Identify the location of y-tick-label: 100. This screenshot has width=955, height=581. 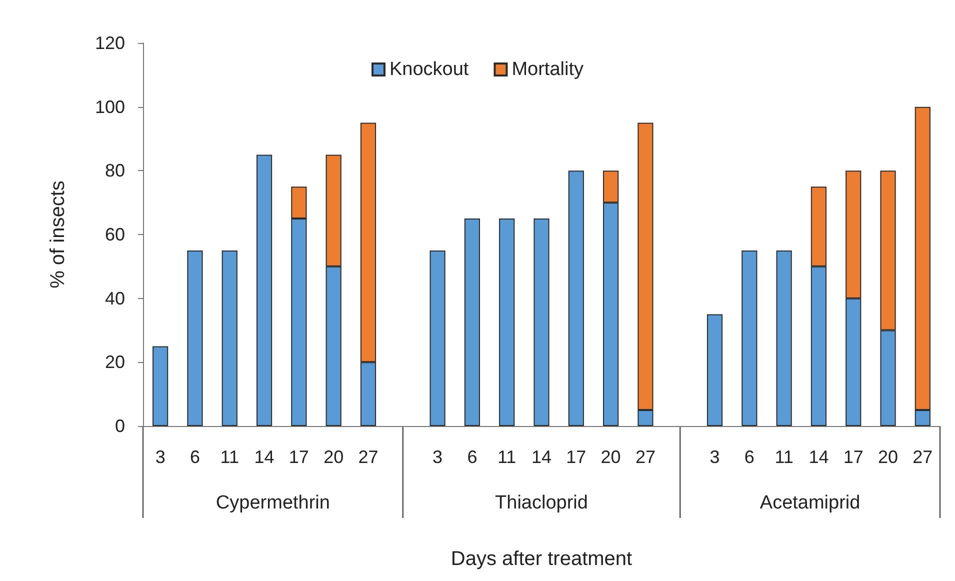
(109, 106).